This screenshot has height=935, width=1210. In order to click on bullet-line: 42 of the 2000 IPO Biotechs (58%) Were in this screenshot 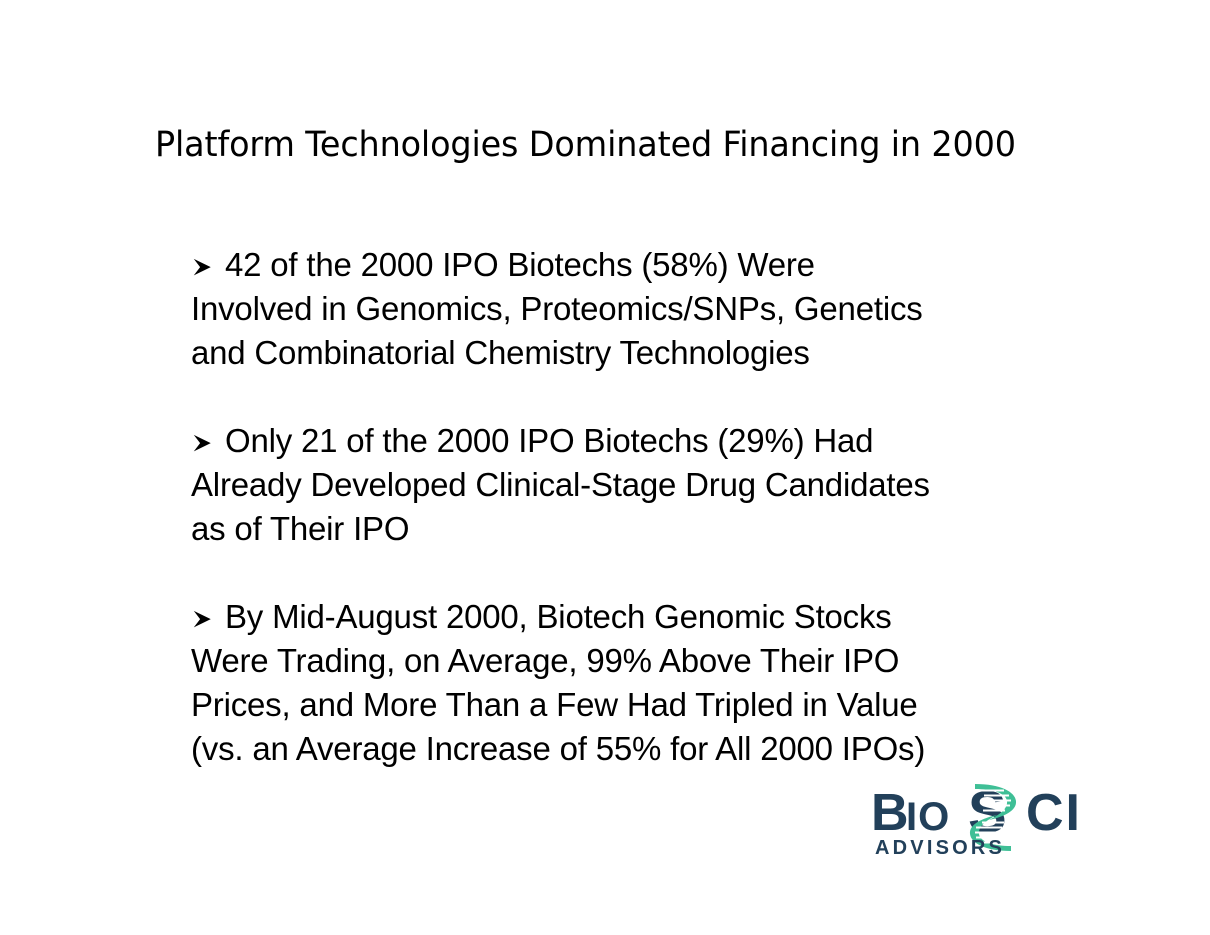, I will do `click(631, 265)`.